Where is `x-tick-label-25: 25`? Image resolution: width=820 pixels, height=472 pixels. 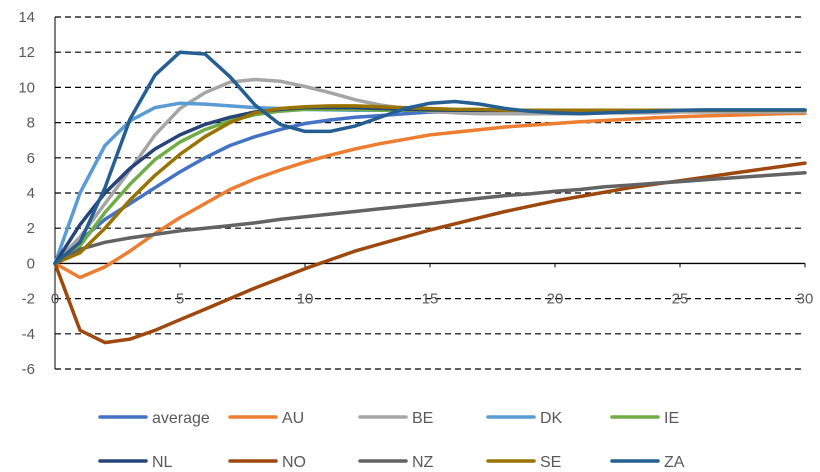 x-tick-label-25: 25 is located at coordinates (680, 298).